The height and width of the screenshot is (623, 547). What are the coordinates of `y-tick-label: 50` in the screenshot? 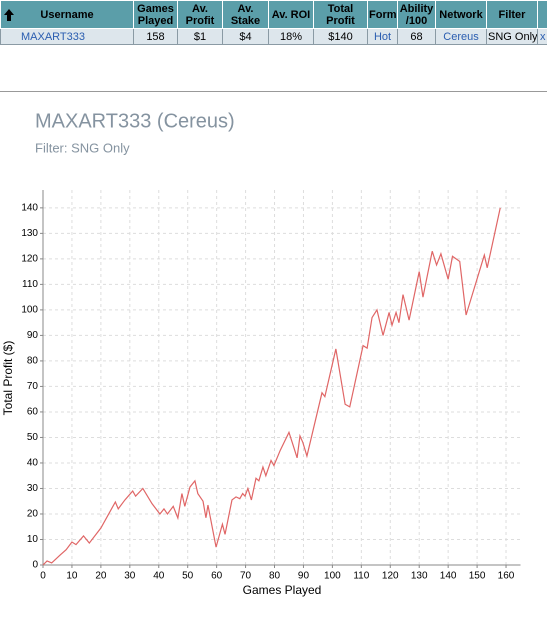 It's located at (33, 437).